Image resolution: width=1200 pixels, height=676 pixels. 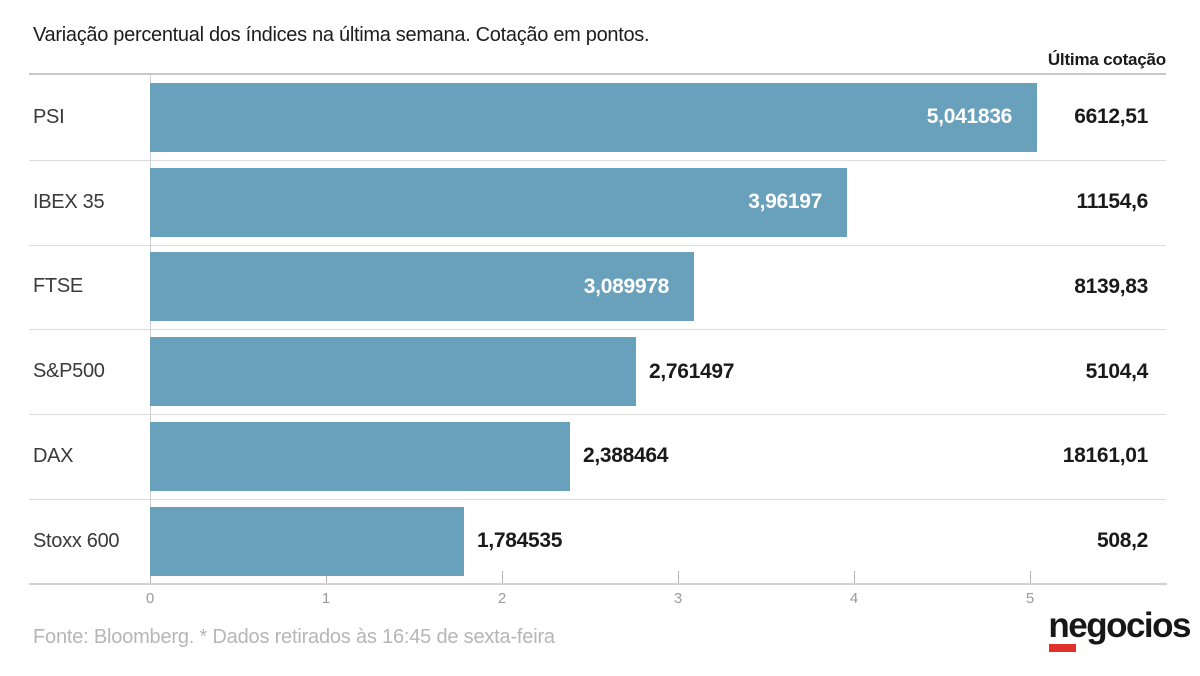 What do you see at coordinates (692, 371) in the screenshot?
I see `bar-value-label: 2,761497` at bounding box center [692, 371].